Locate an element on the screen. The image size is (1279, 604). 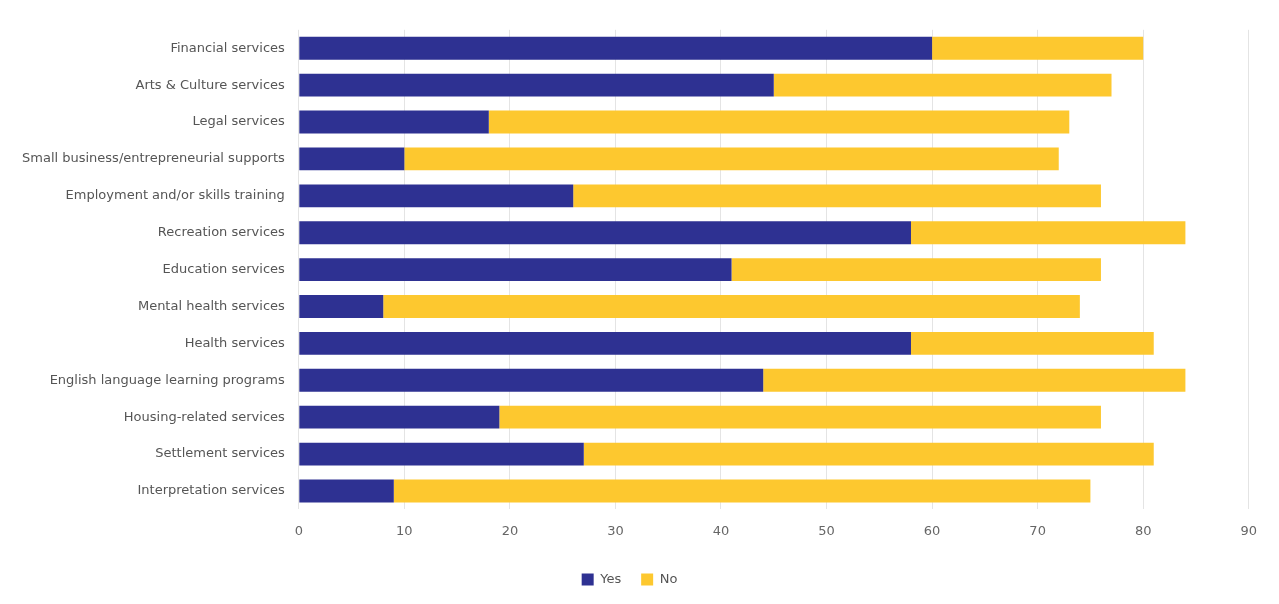
y-tick-label: Interpretation services is located at coordinates (211, 490).